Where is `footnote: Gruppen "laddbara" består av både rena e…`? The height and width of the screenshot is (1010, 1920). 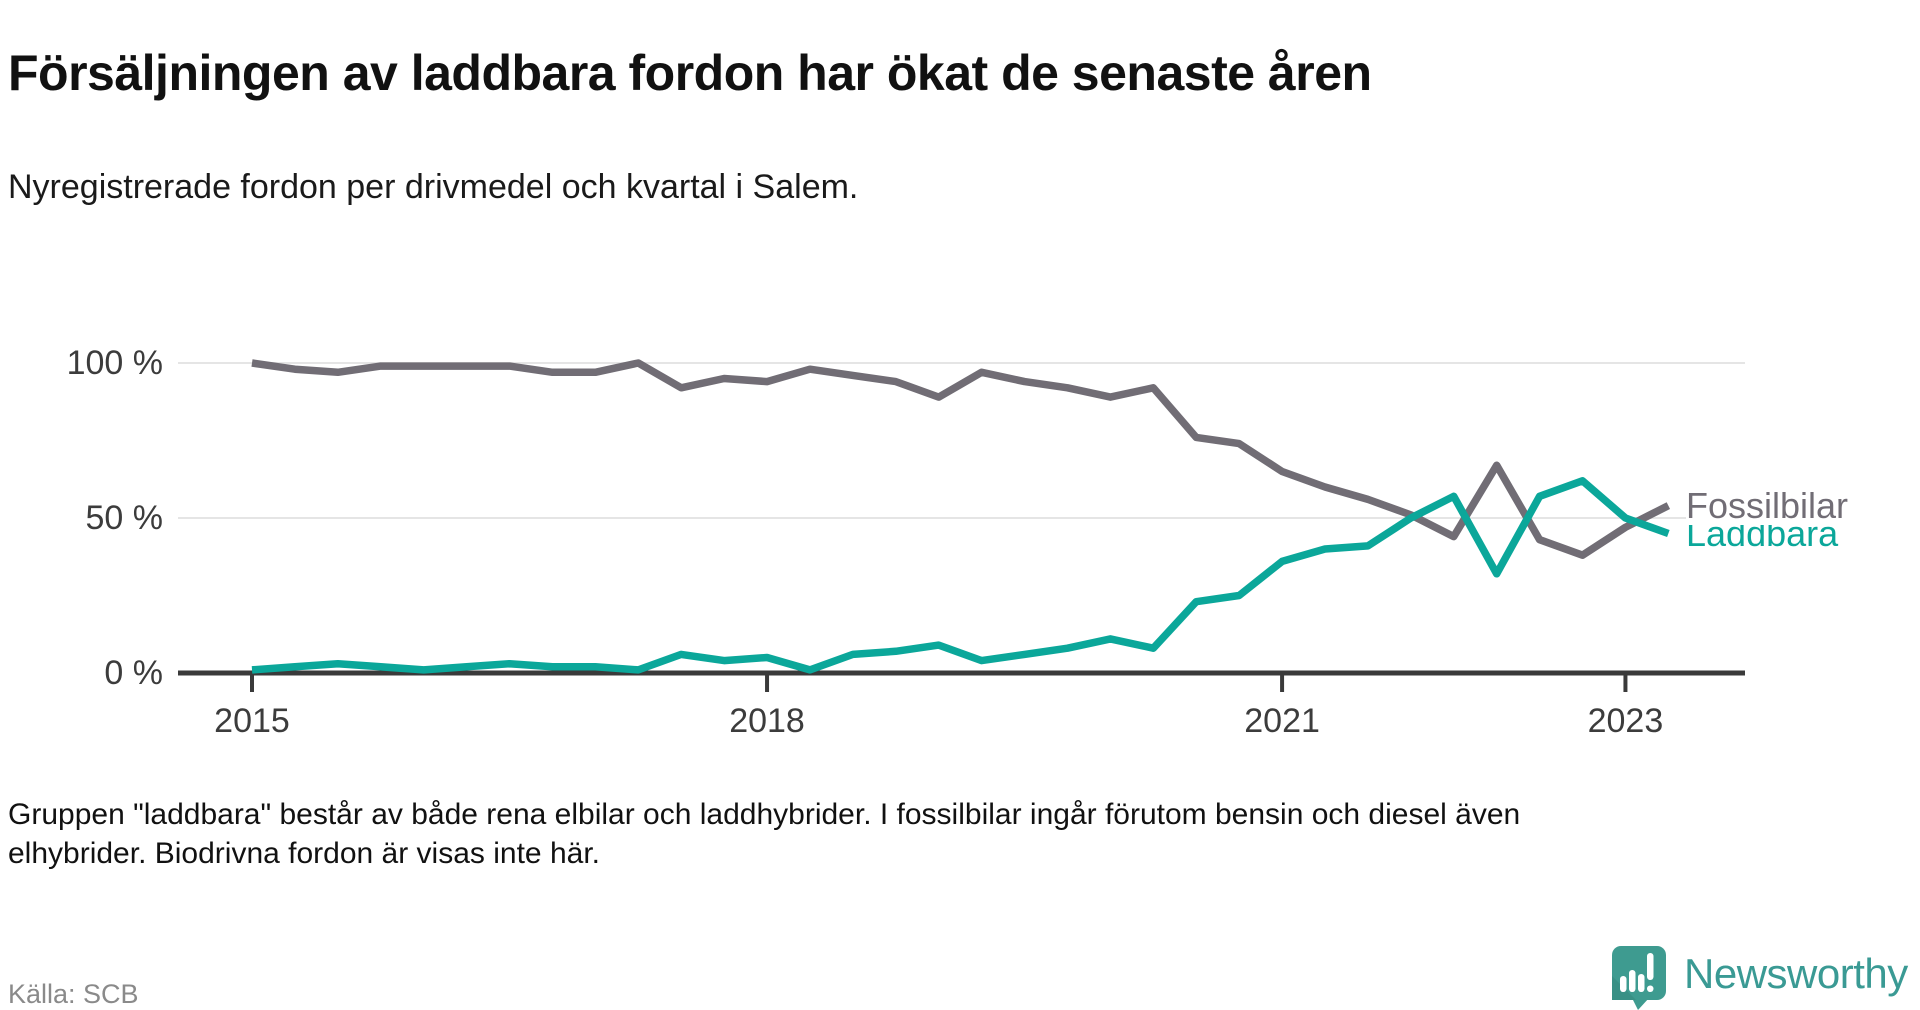 footnote: Gruppen "laddbara" består av både rena e… is located at coordinates (764, 834).